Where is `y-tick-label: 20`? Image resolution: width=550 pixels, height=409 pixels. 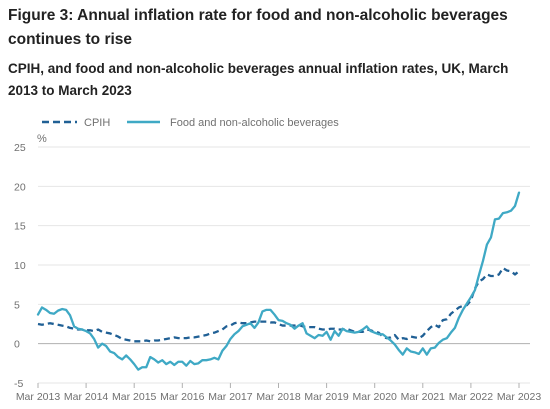 y-tick-label: 20 is located at coordinates (20, 187).